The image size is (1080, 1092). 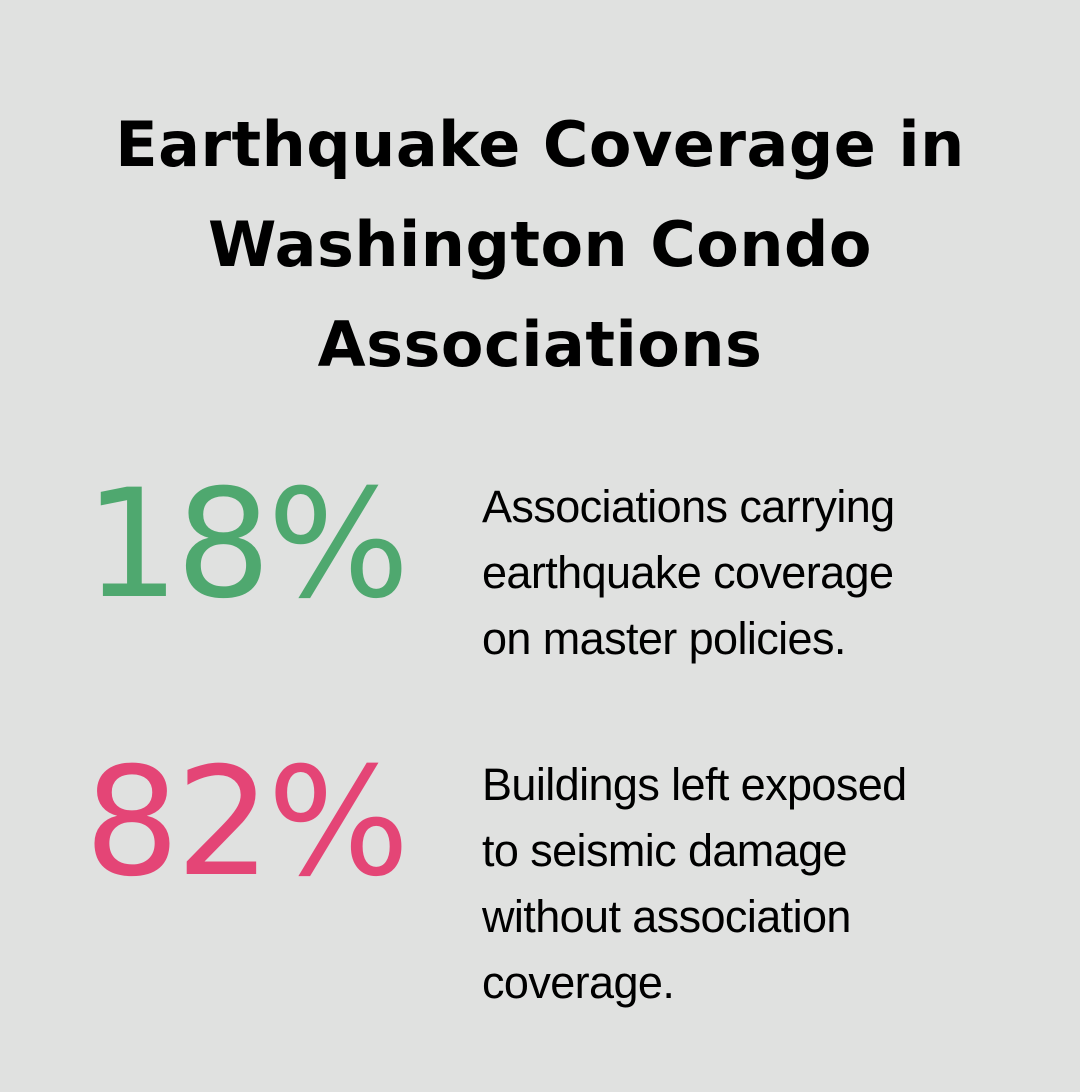 I want to click on desc-line: earthquake coverage, so click(x=688, y=572).